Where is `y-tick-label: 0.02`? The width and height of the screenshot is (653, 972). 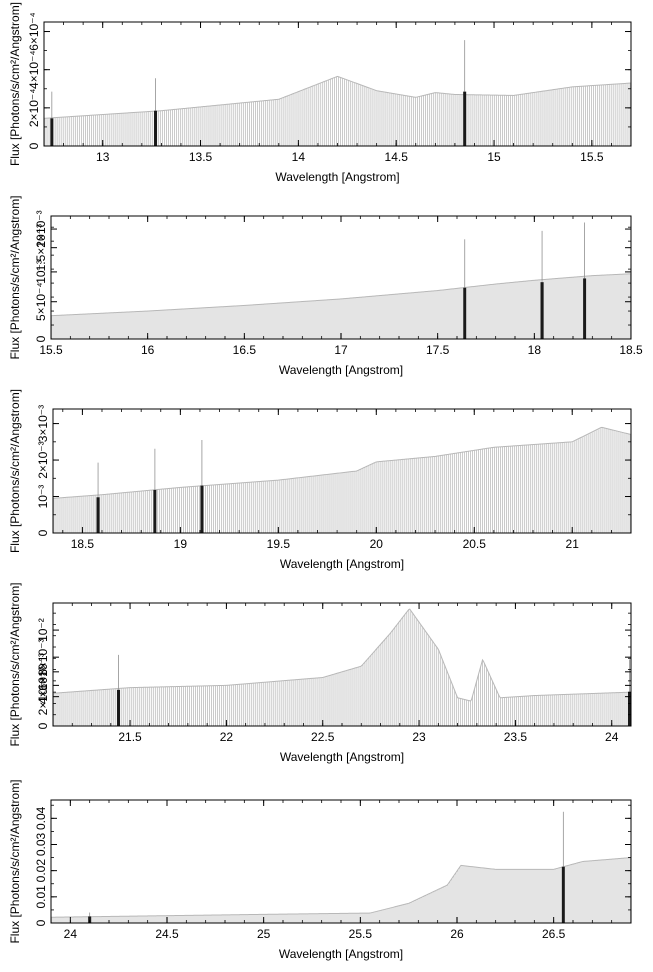
y-tick-label: 0.02 is located at coordinates (41, 871).